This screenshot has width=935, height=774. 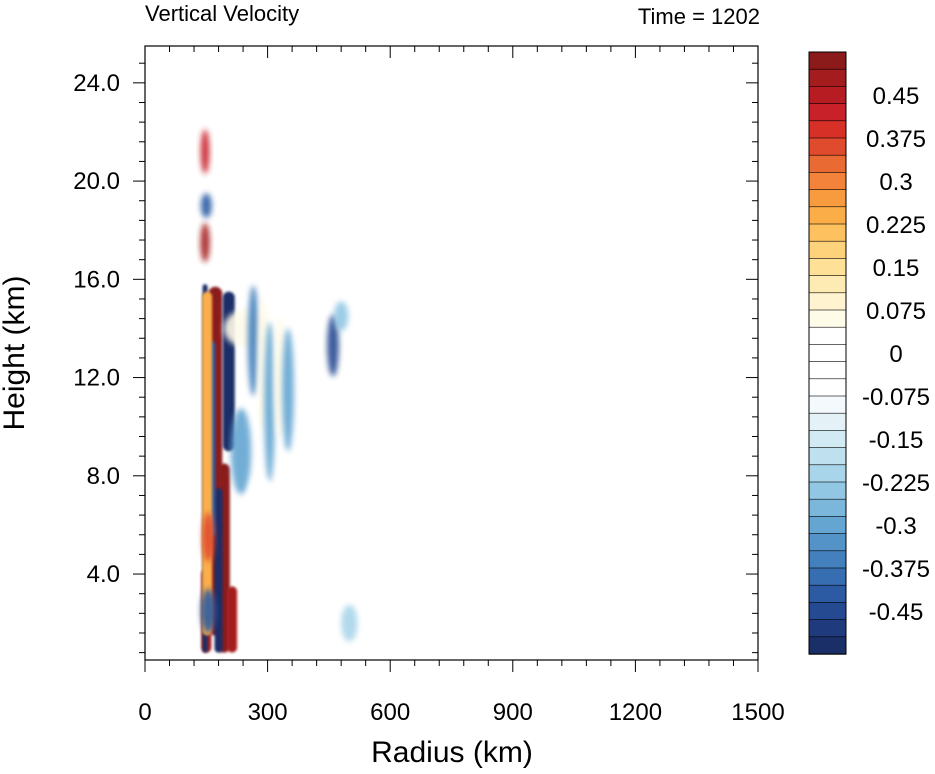 I want to click on colorbar-label: 0, so click(x=895, y=354).